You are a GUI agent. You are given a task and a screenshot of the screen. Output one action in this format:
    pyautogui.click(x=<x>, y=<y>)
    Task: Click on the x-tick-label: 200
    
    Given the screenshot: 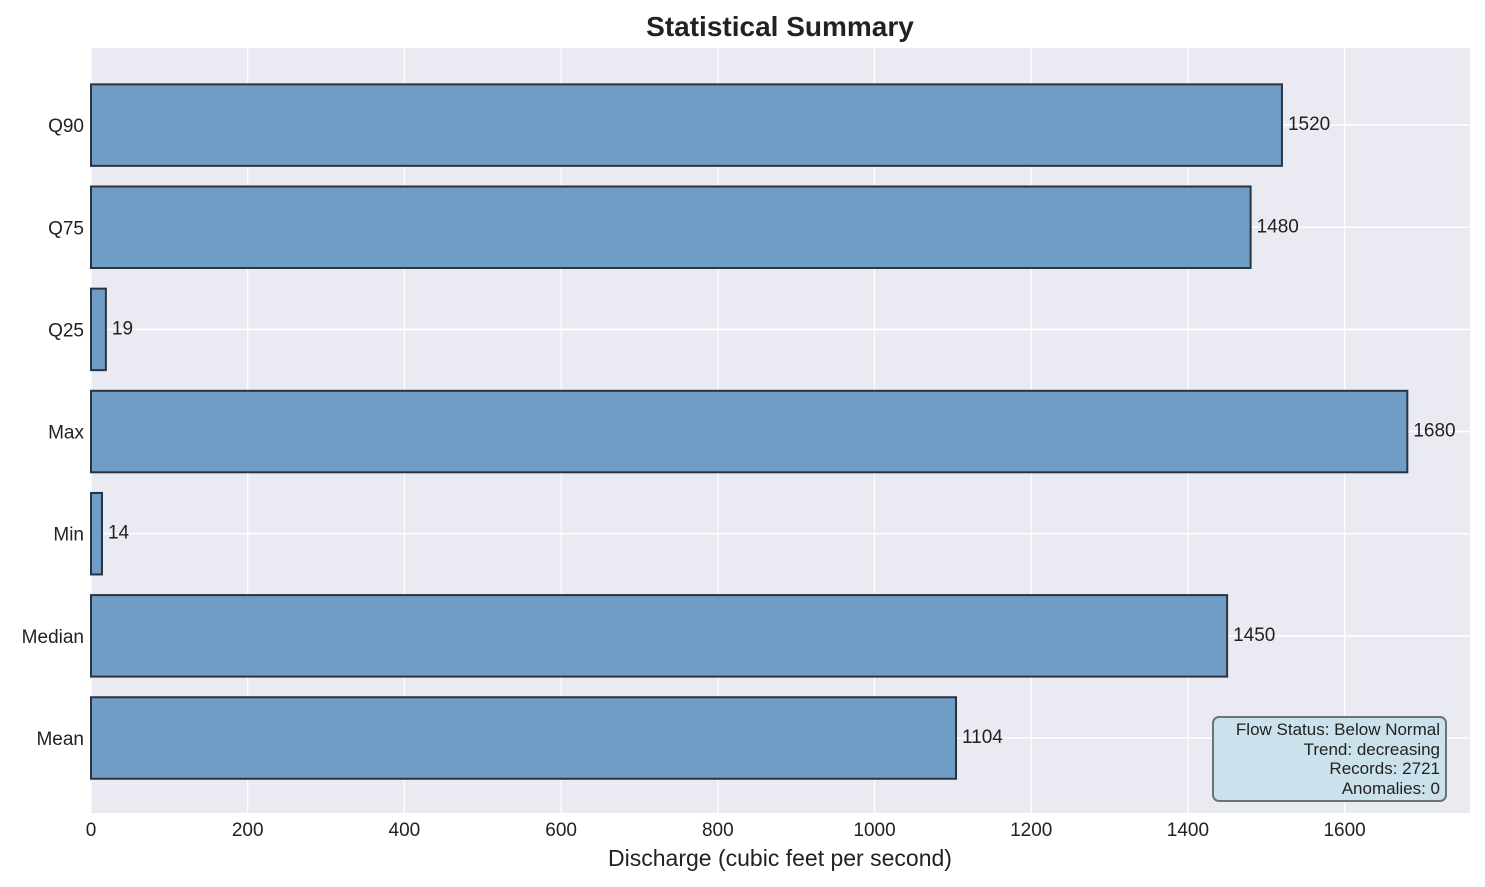 What is the action you would take?
    pyautogui.click(x=248, y=830)
    